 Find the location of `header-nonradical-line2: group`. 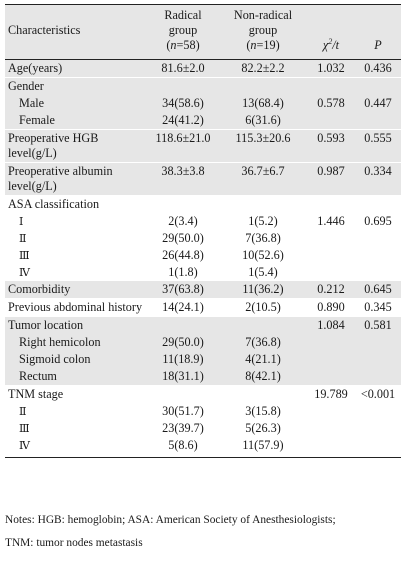

header-nonradical-line2: group is located at coordinates (263, 30).